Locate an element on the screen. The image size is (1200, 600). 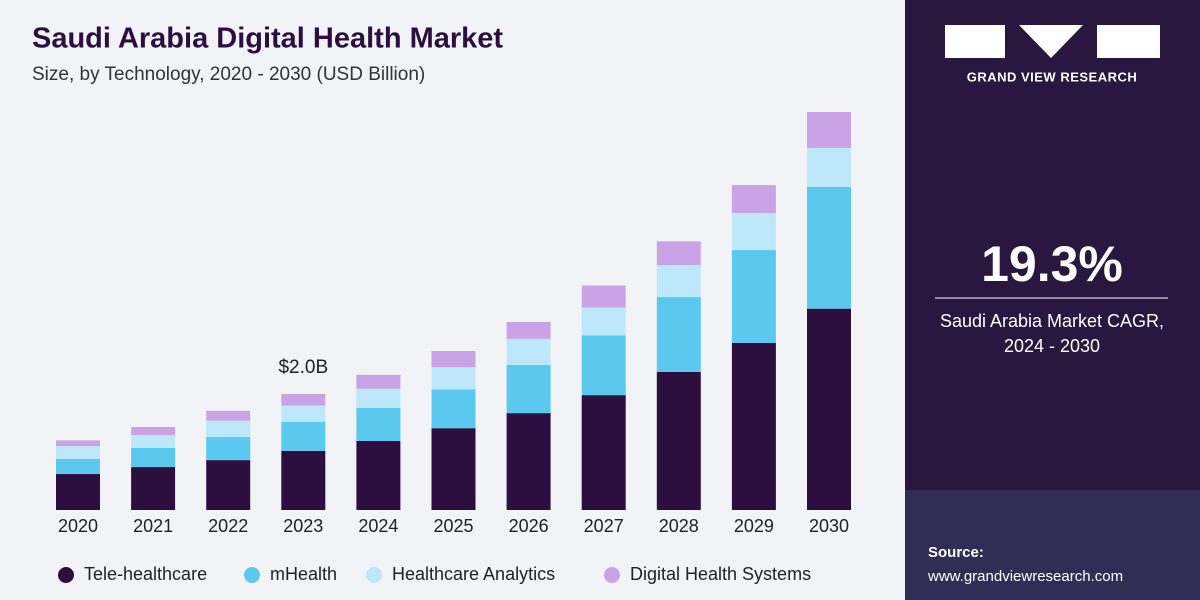
panel-footer is located at coordinates (1052, 545).